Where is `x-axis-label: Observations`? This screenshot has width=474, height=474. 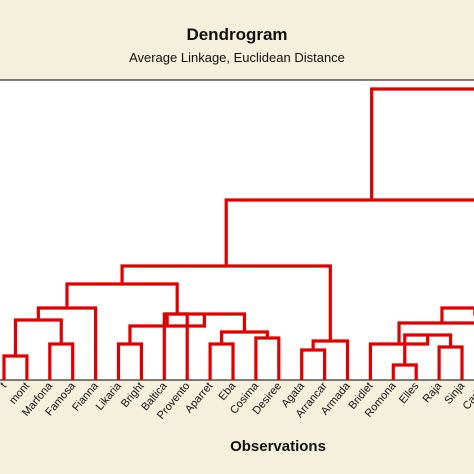 x-axis-label: Observations is located at coordinates (278, 446).